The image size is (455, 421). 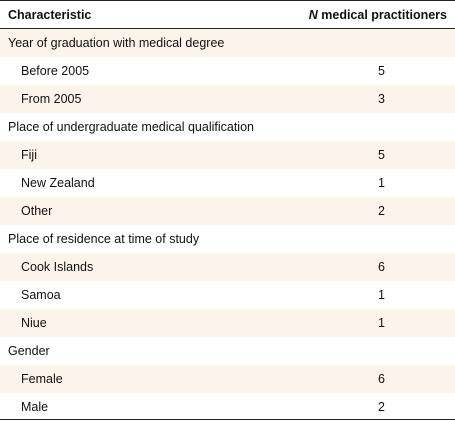 I want to click on table-row: New Zealand 1, so click(x=227, y=183).